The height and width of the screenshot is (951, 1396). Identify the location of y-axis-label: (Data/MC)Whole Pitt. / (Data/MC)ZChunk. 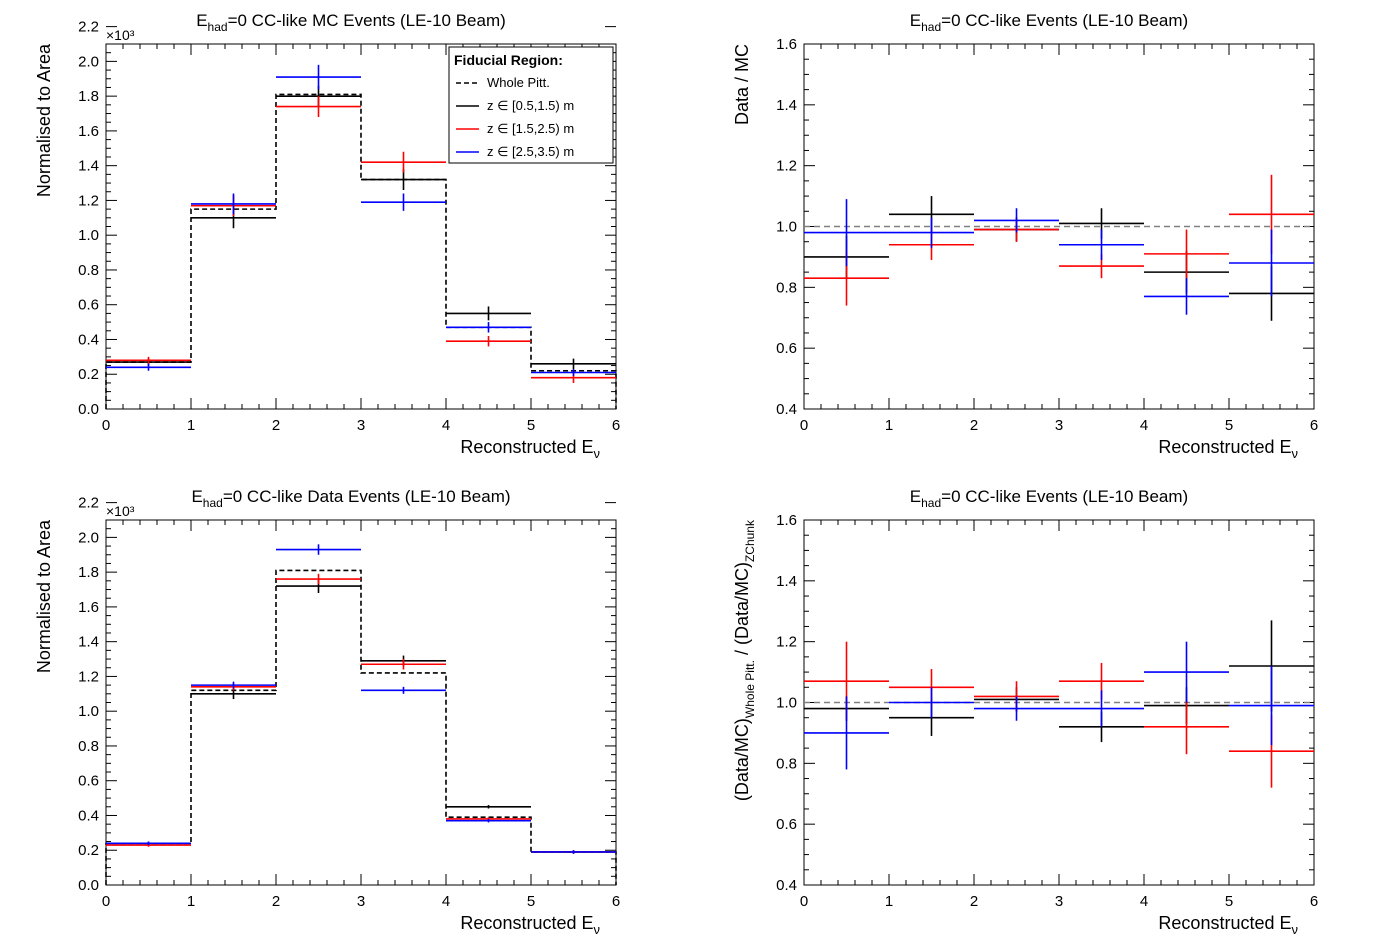
(744, 660).